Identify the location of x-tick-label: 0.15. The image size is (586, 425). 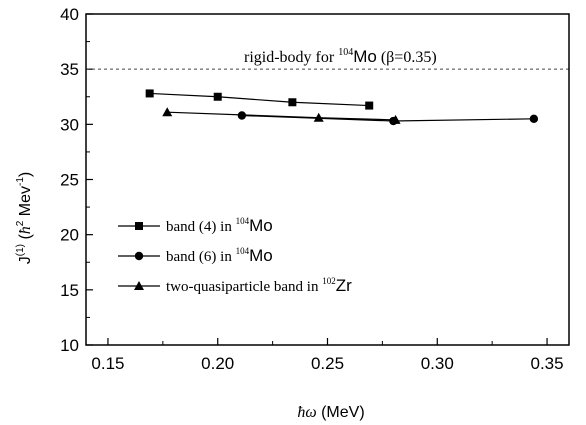
(107, 363).